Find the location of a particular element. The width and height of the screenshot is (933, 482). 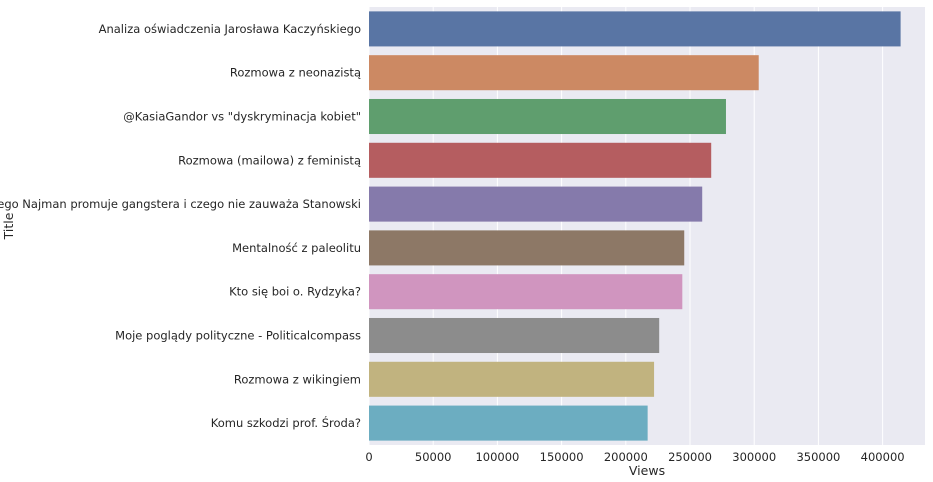

x-tick-label: 350000 is located at coordinates (818, 457).